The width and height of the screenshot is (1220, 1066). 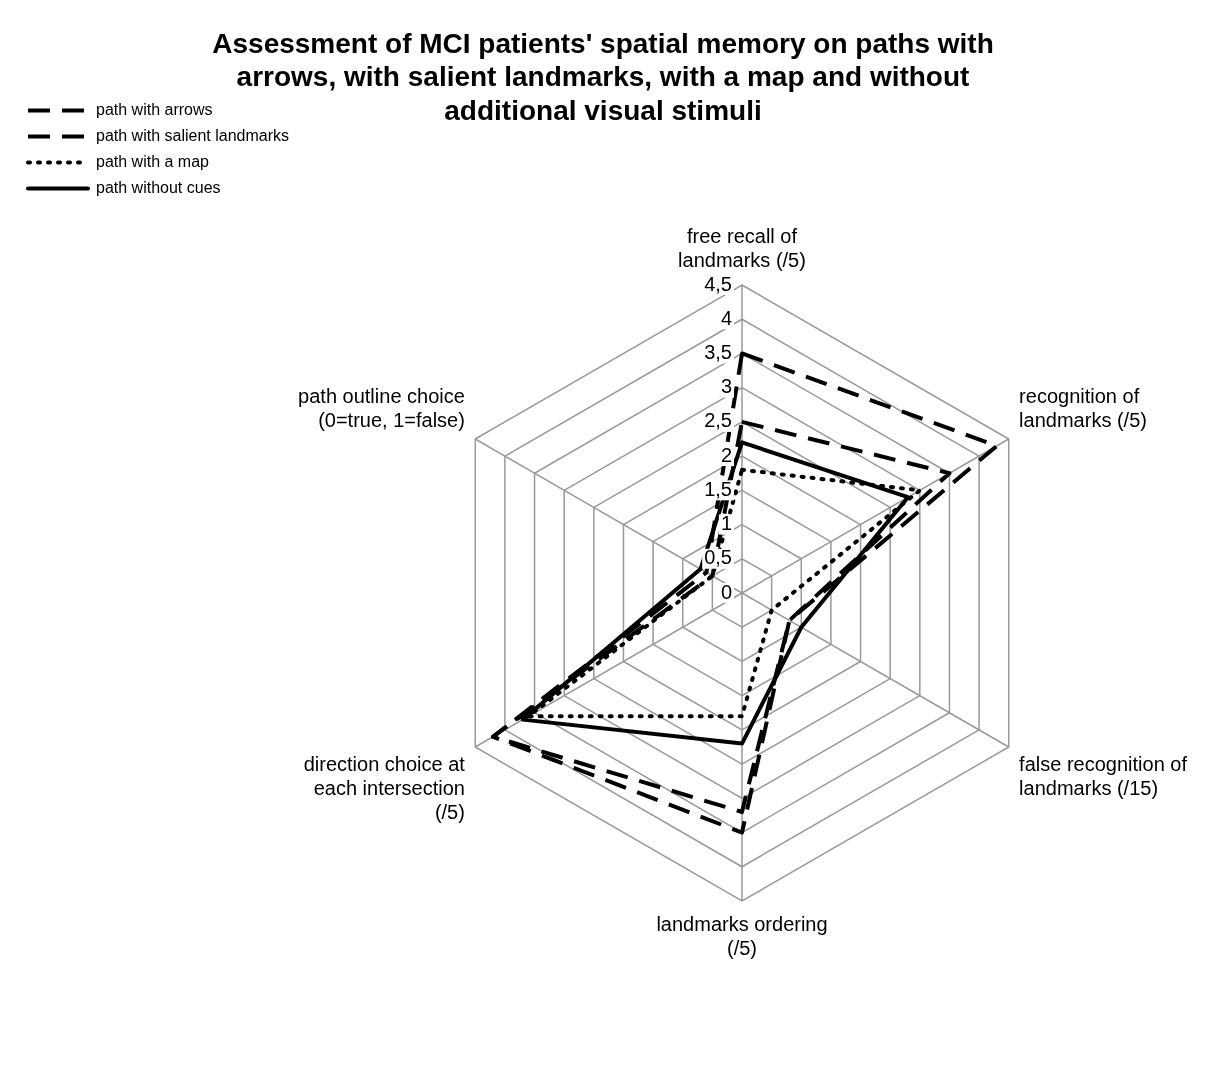 What do you see at coordinates (718, 283) in the screenshot?
I see `y-tick-label: 4,5` at bounding box center [718, 283].